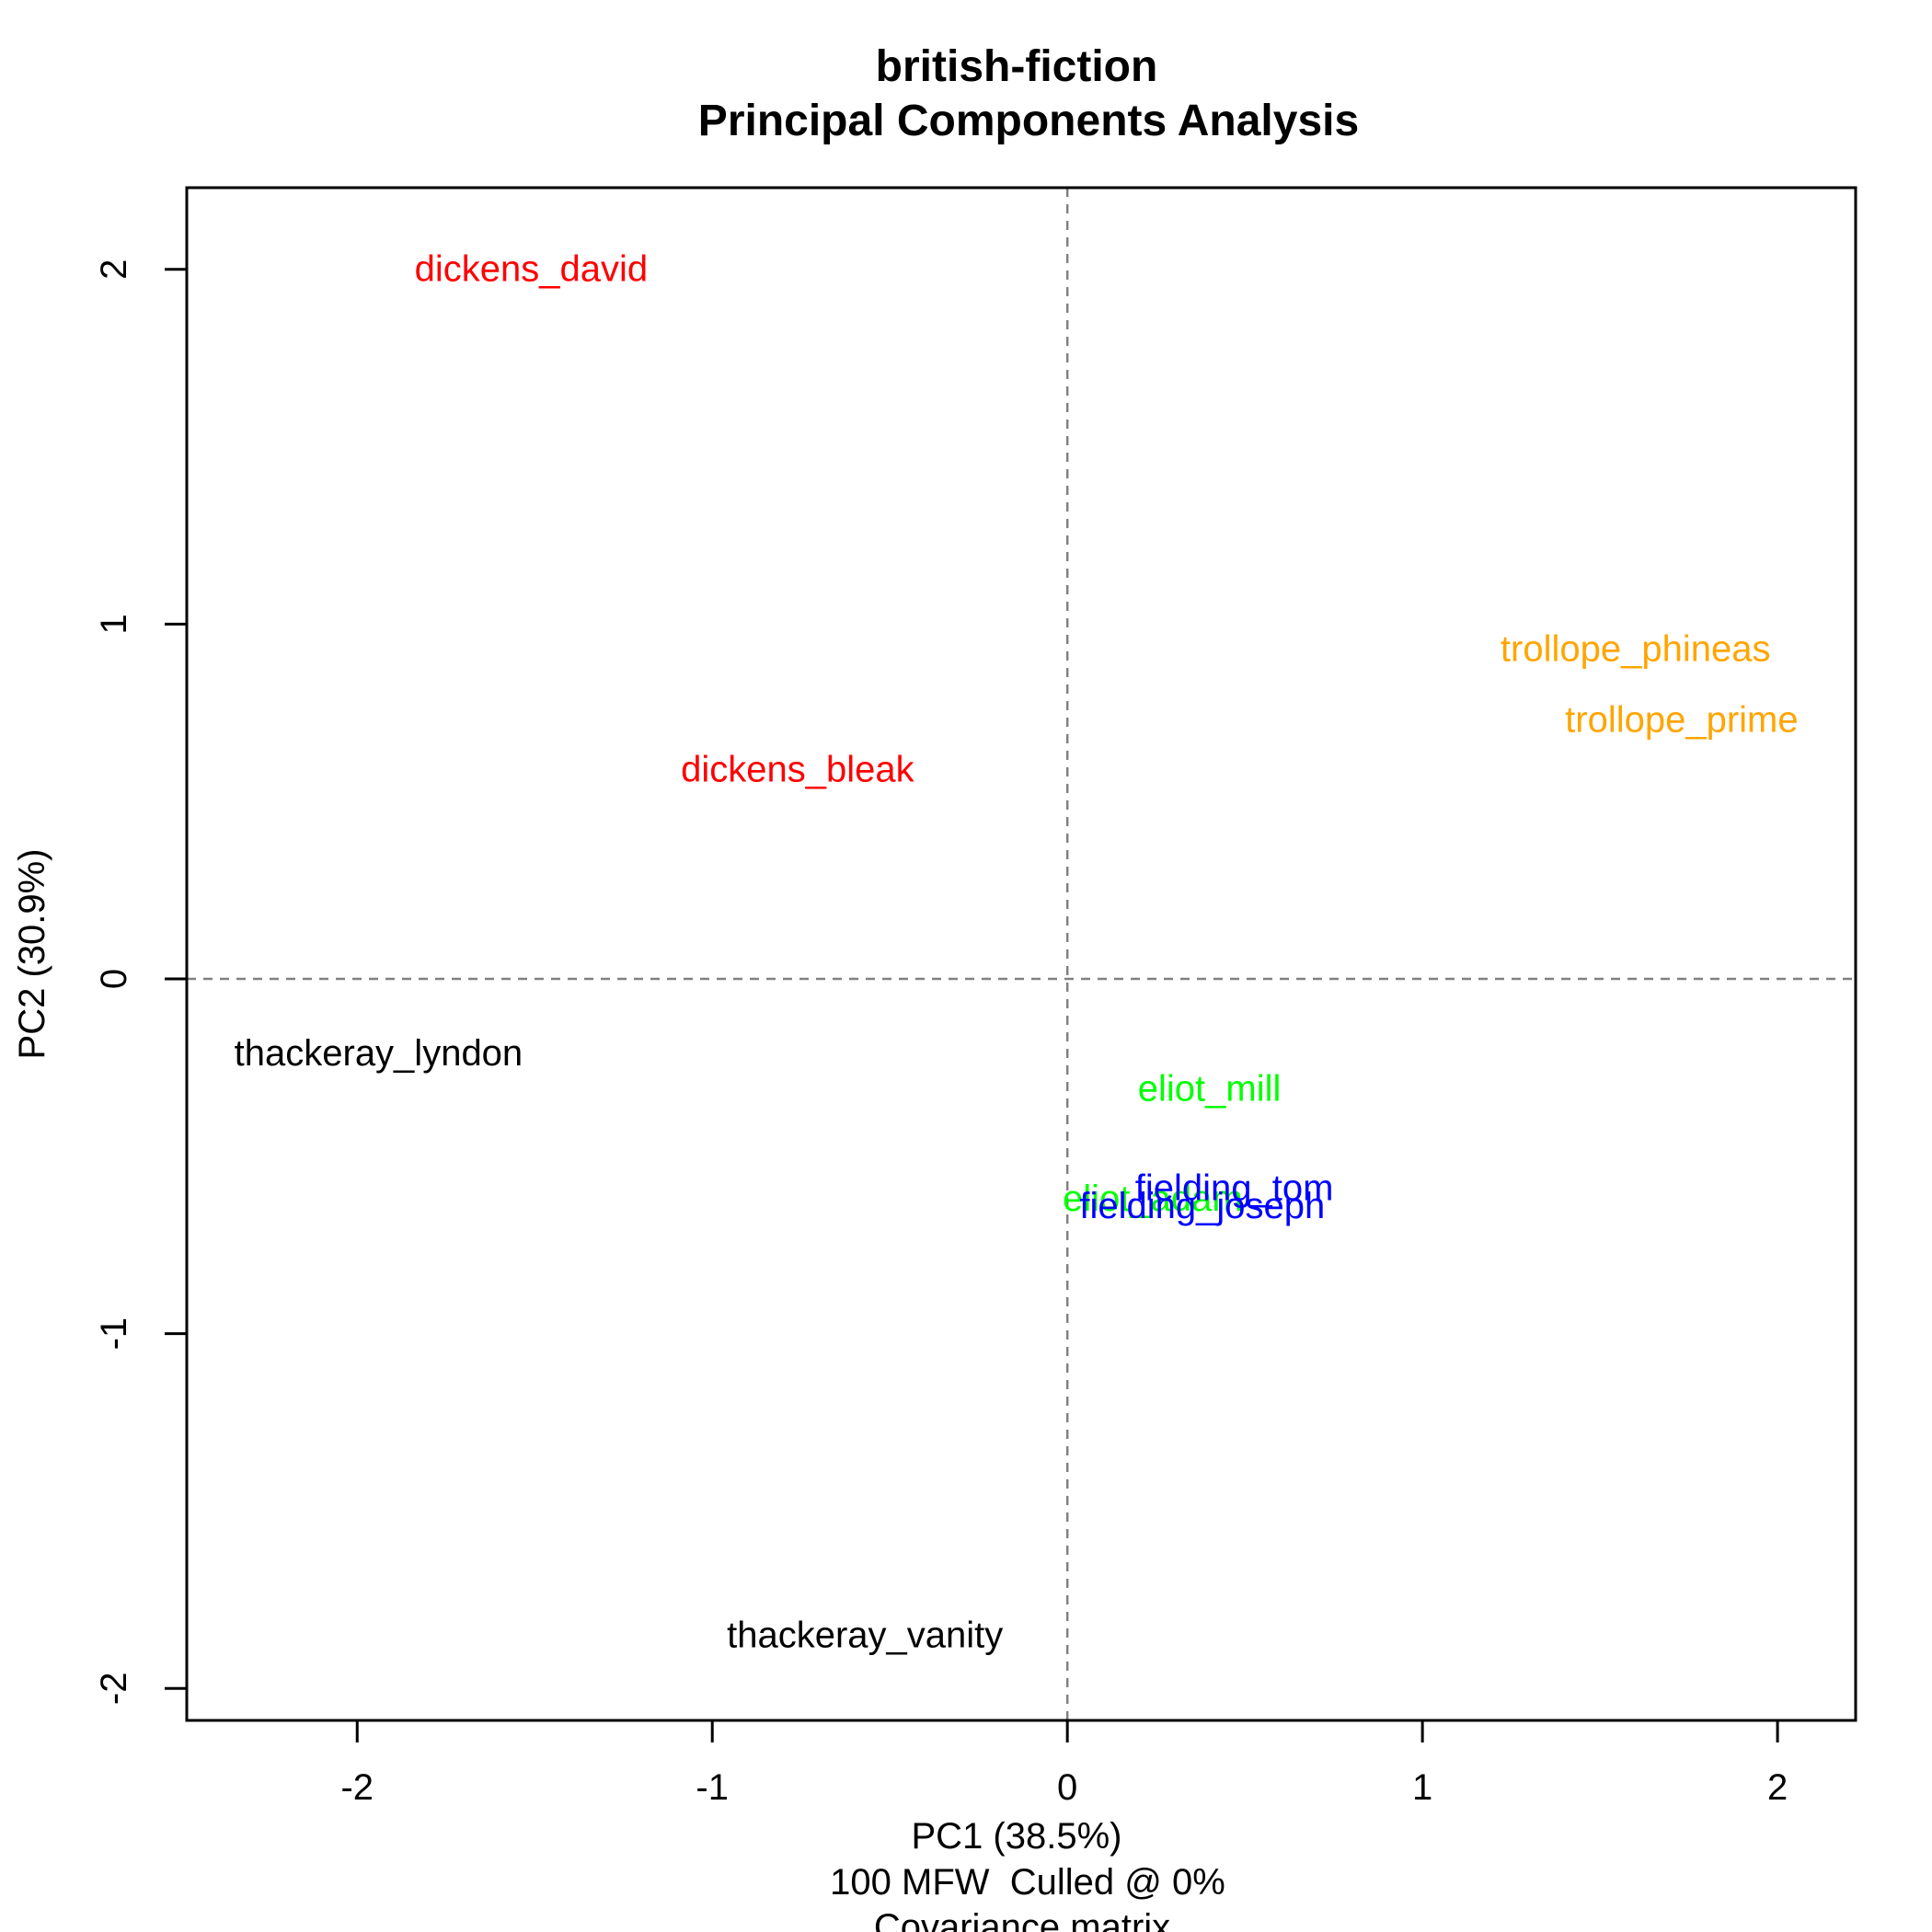  Describe the element at coordinates (114, 1334) in the screenshot. I see `y-tick-label: -1` at that location.